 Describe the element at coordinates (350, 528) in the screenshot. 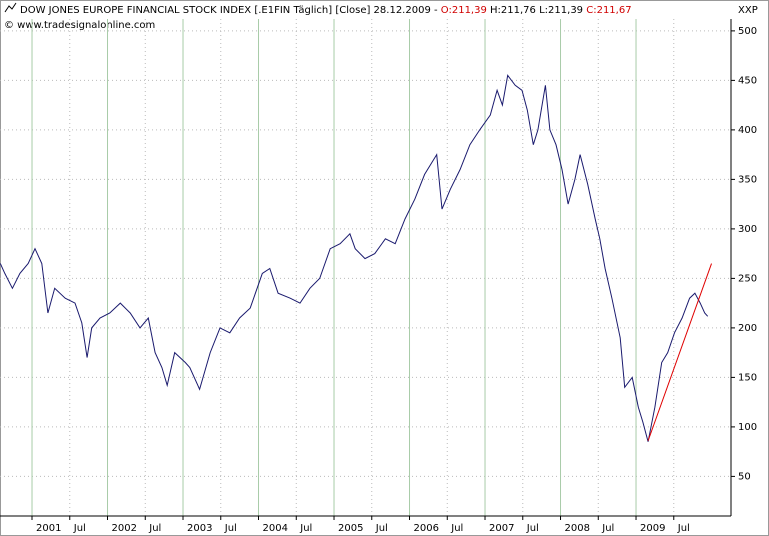

I see `x-tick-label: 2005` at that location.